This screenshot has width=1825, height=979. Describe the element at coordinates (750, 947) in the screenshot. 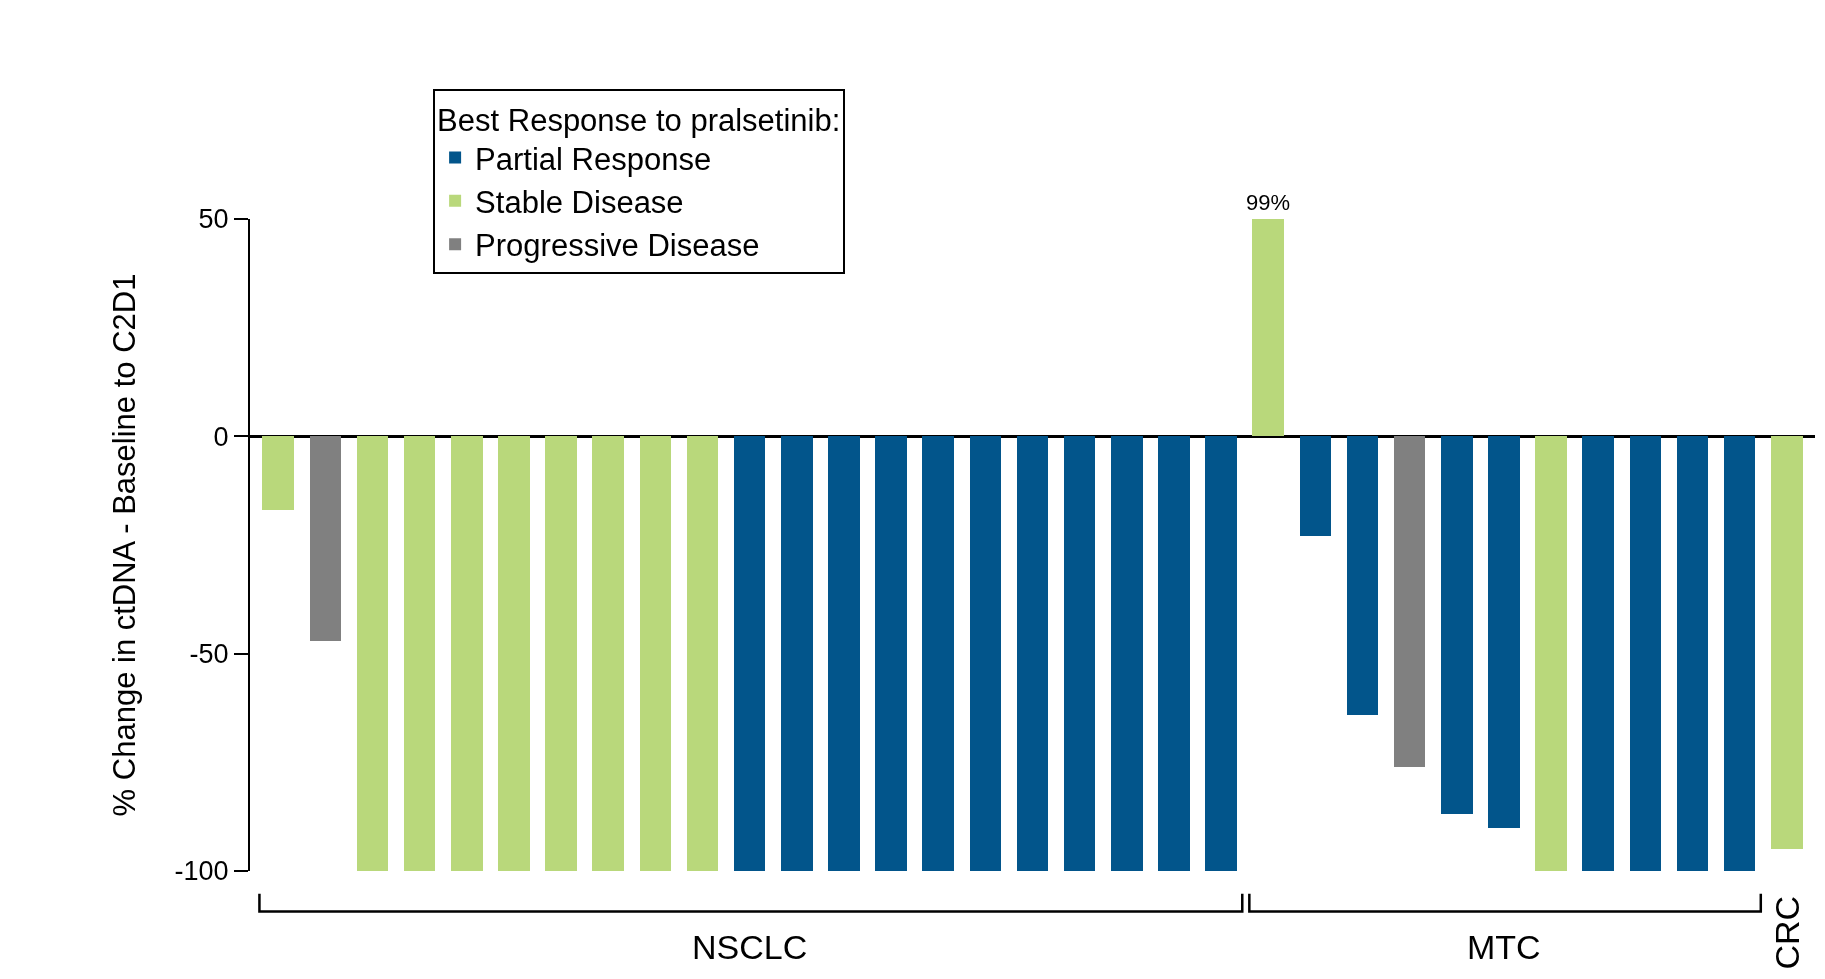

I see `text: NSCLC` at that location.